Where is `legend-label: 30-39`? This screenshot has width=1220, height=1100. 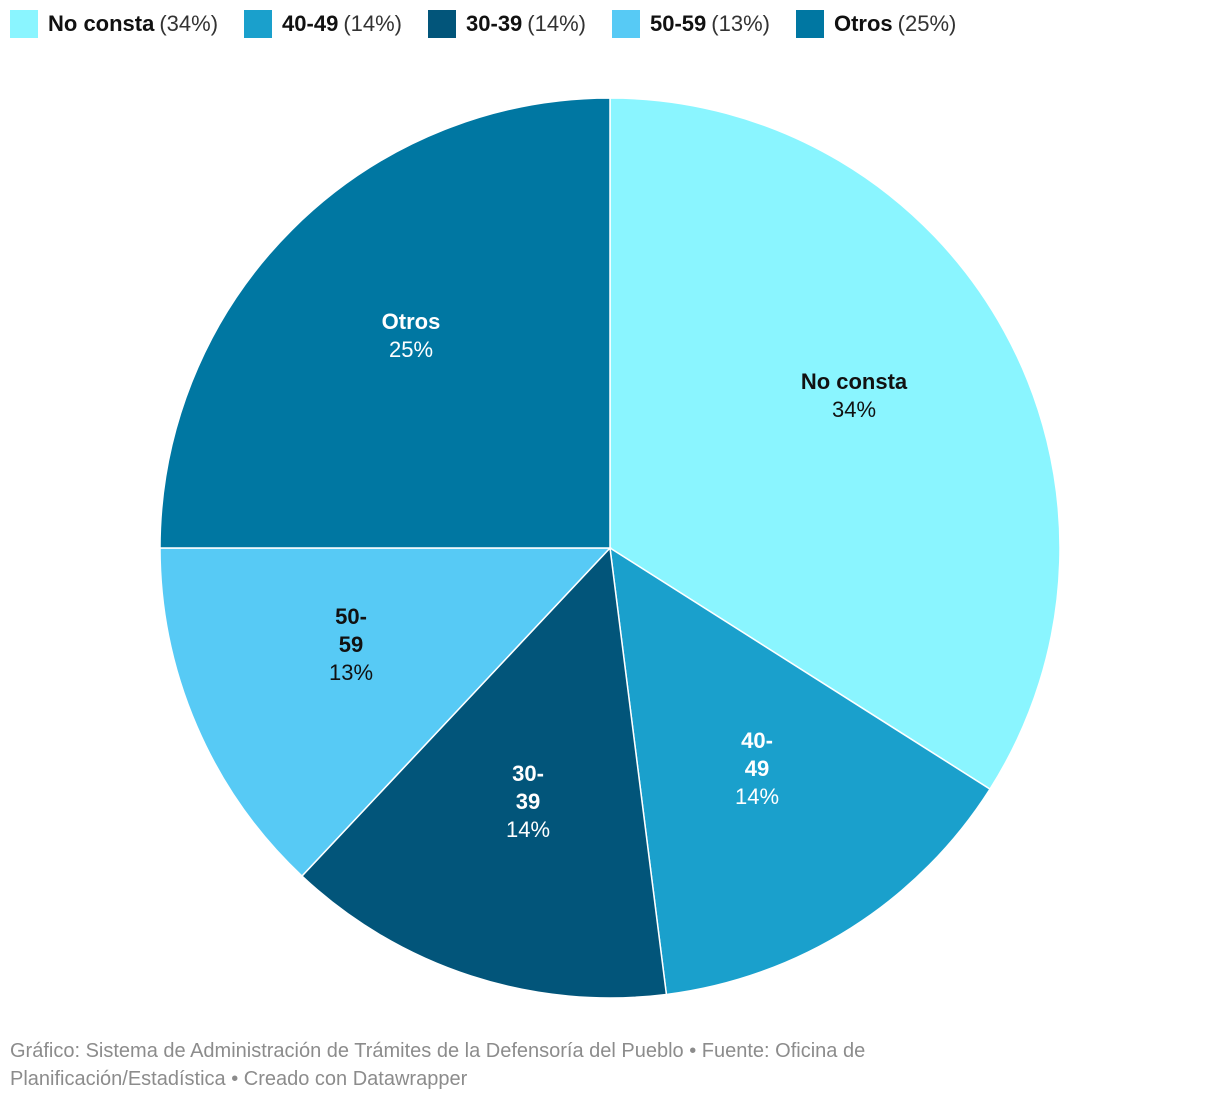
legend-label: 30-39 is located at coordinates (494, 23).